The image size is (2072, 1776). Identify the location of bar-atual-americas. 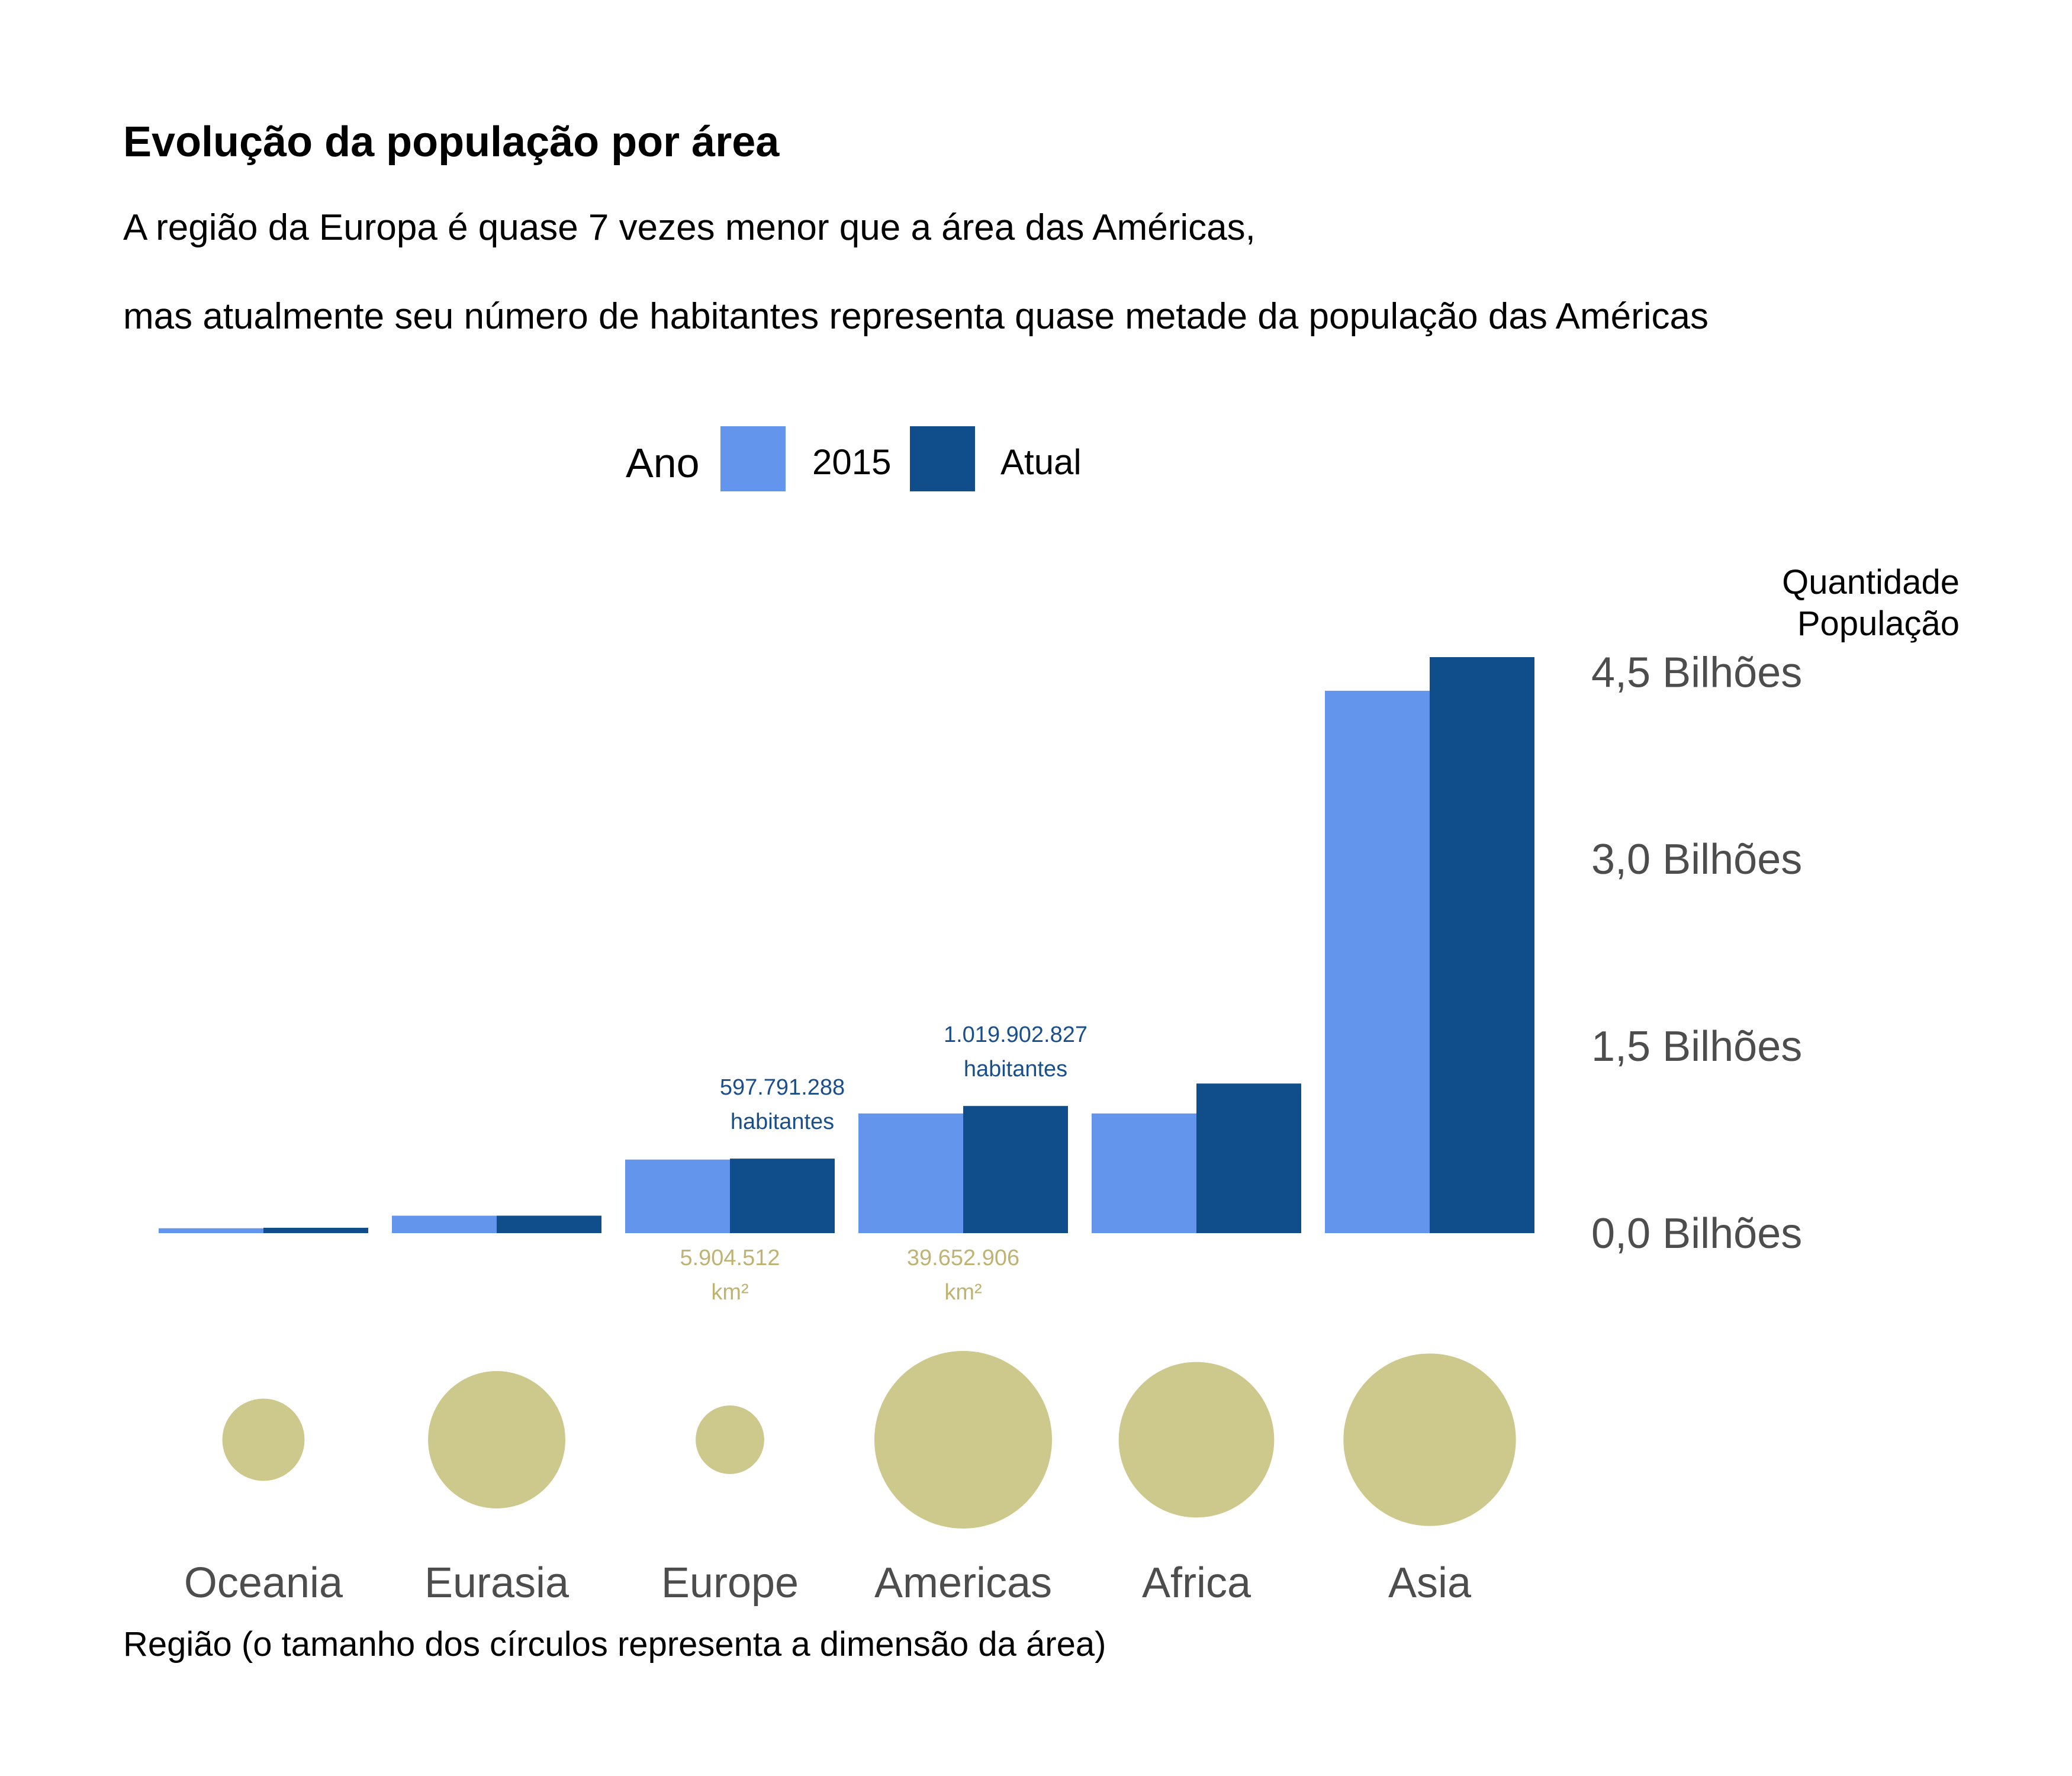
(1015, 1169).